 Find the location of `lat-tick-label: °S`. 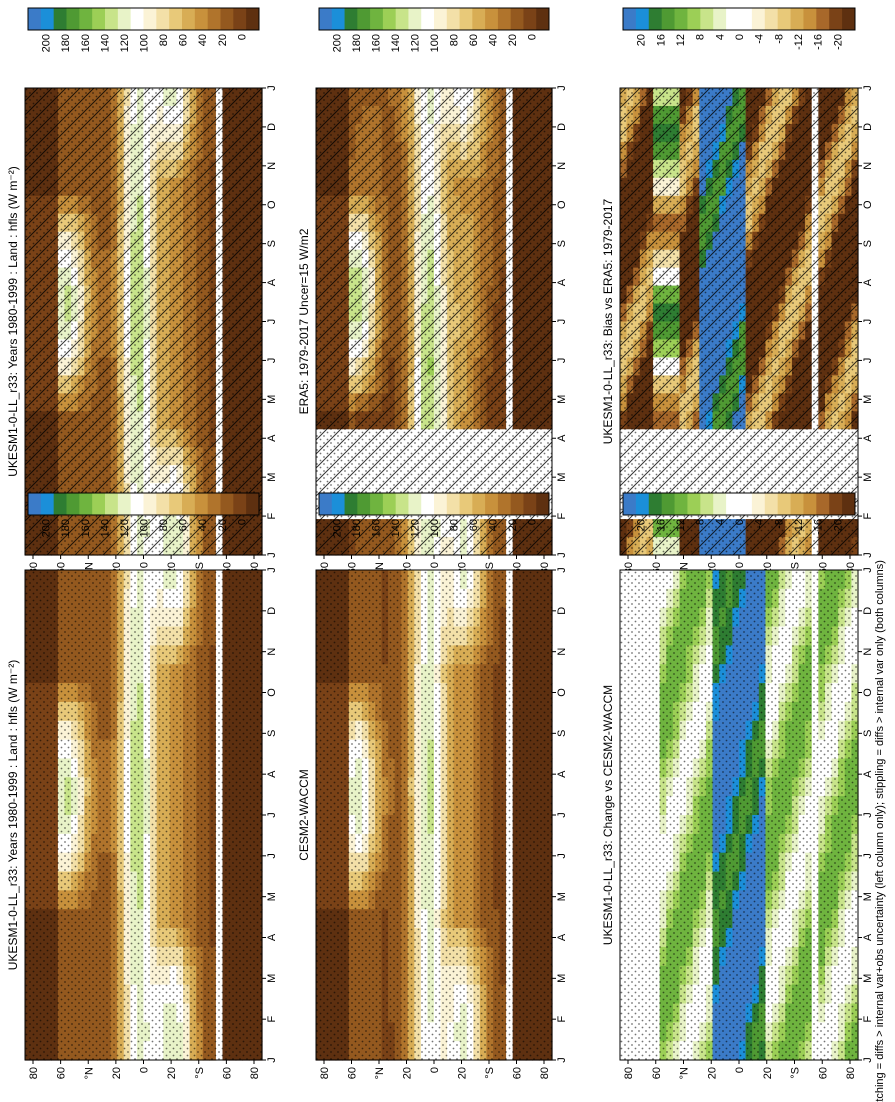

lat-tick-label: °S is located at coordinates (490, 568).